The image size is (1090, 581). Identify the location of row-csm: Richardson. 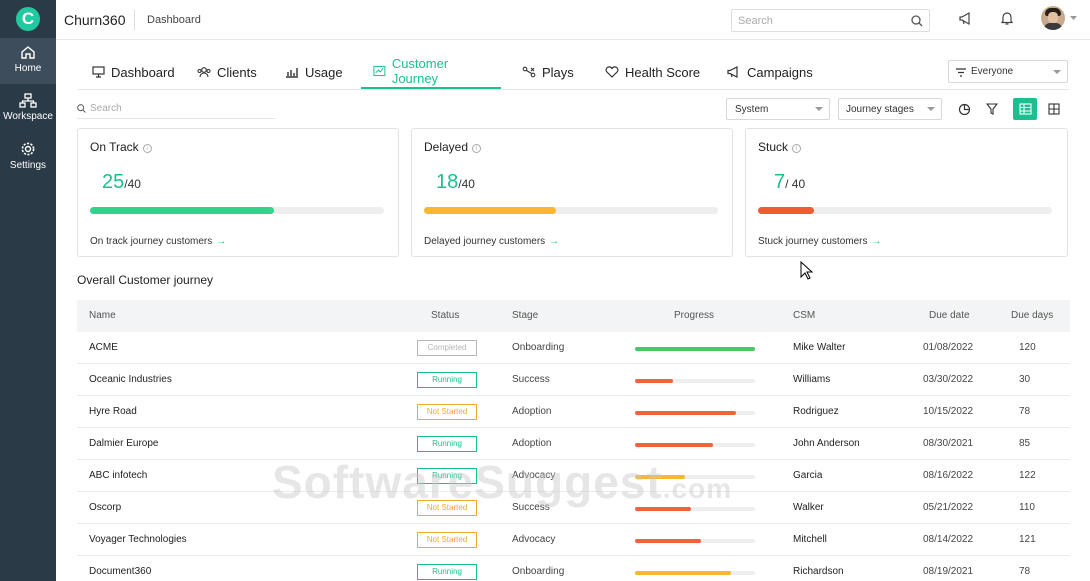
(818, 571).